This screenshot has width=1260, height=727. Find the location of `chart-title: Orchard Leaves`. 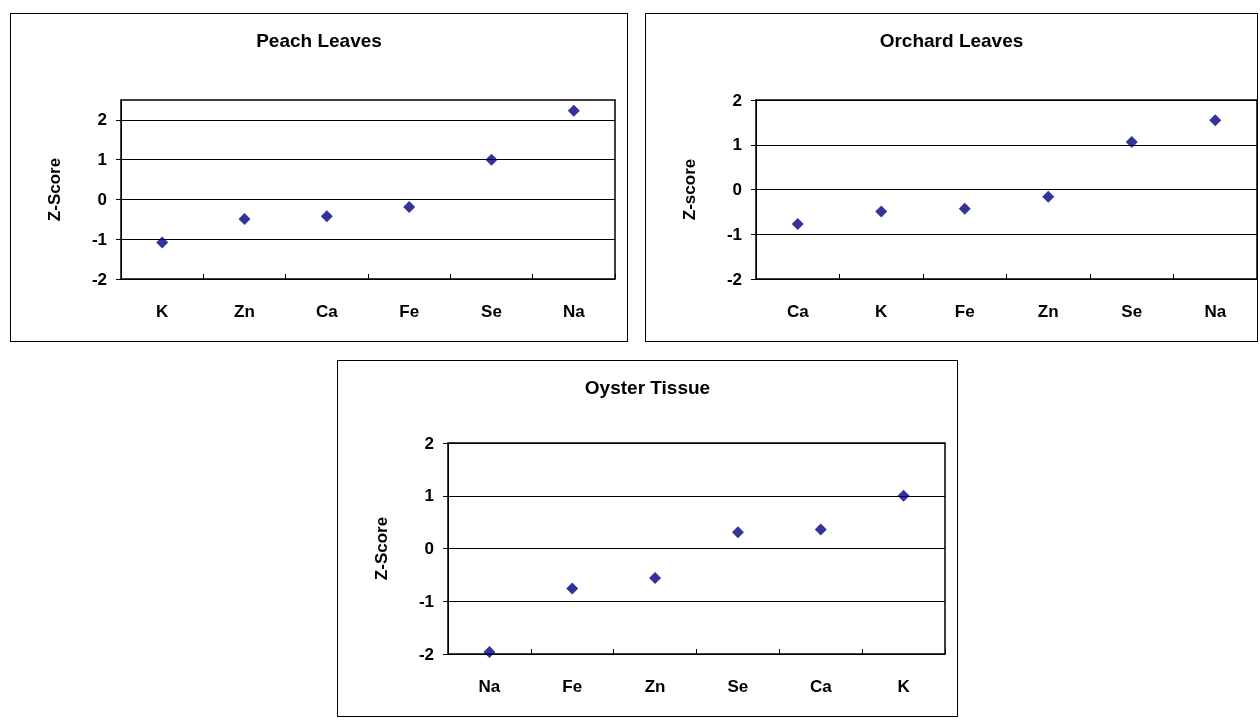

chart-title: Orchard Leaves is located at coordinates (951, 40).